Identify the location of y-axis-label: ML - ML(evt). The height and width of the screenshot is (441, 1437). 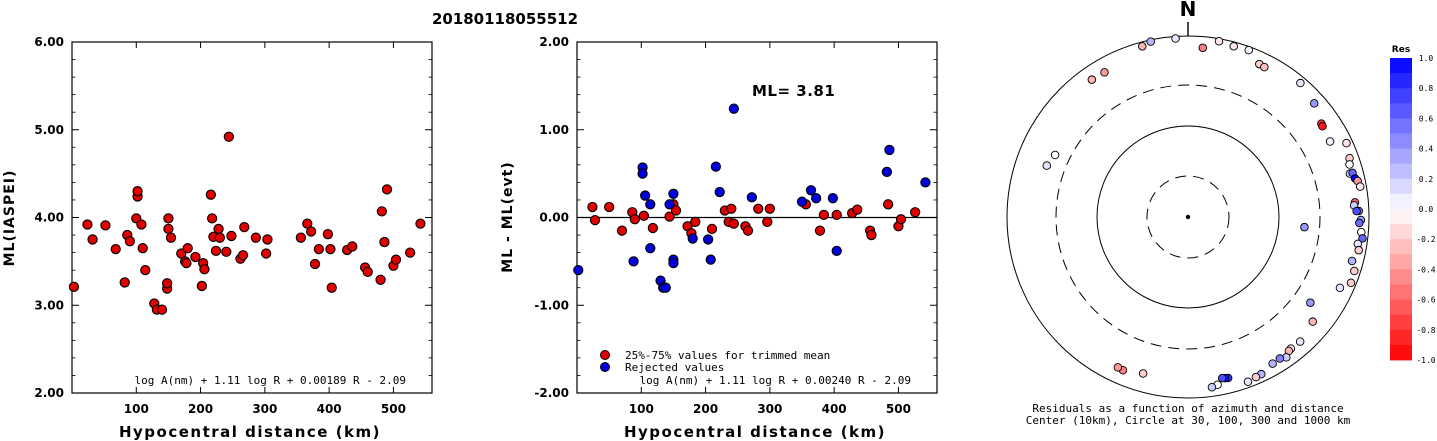
(508, 216).